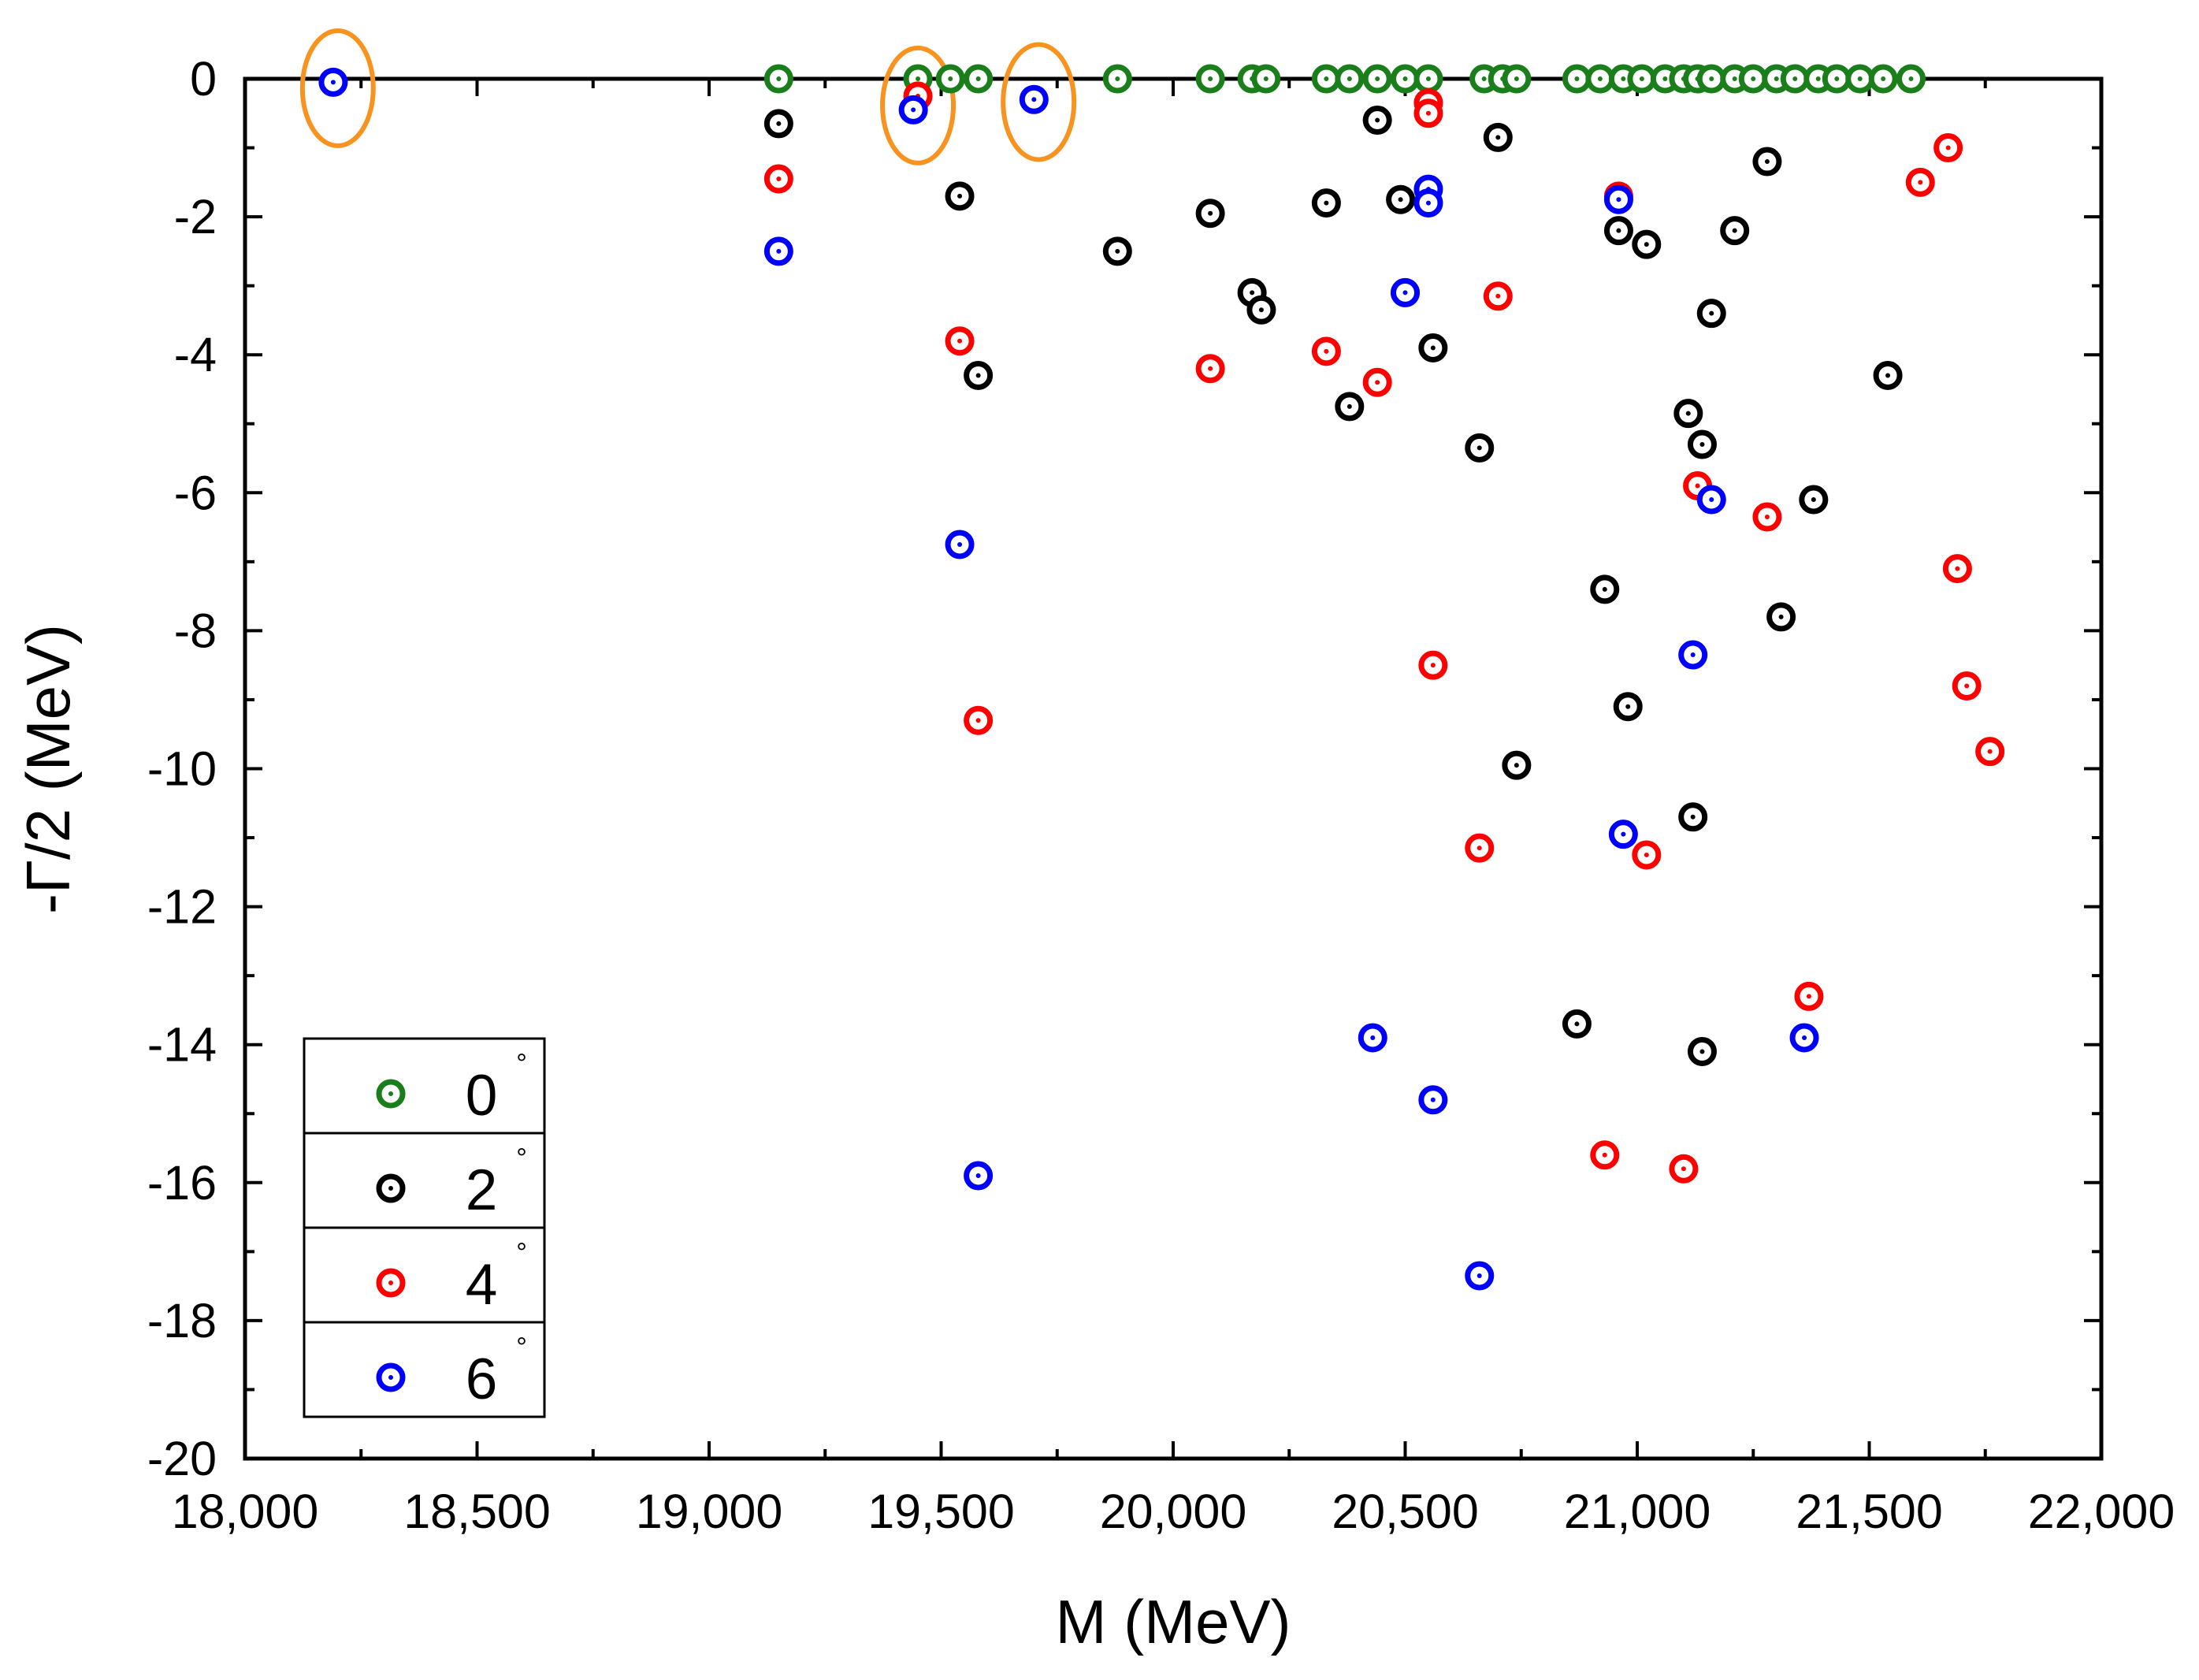 The image size is (2199, 1680). What do you see at coordinates (182, 769) in the screenshot?
I see `y-tick-label: -10` at bounding box center [182, 769].